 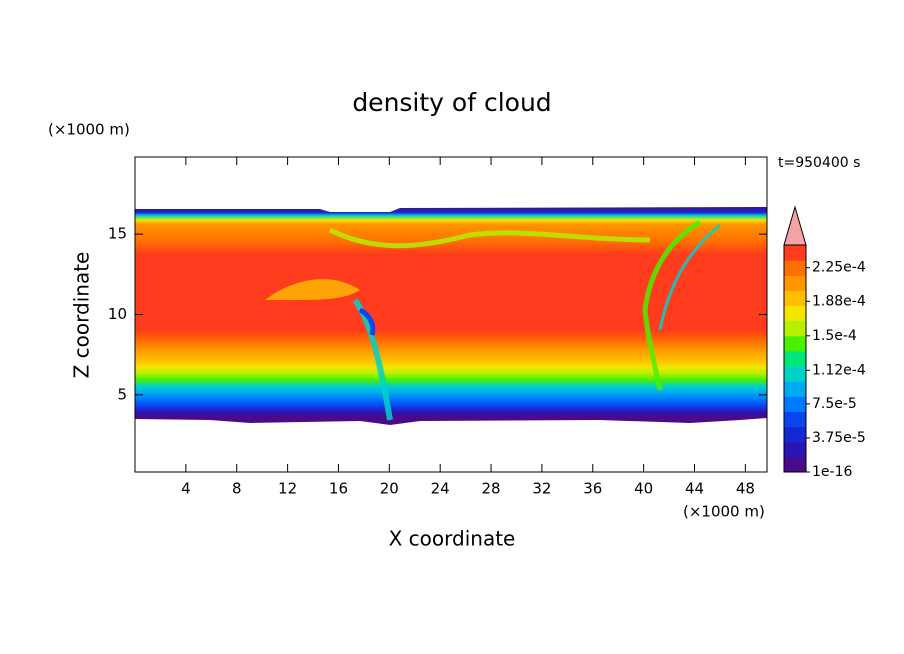 What do you see at coordinates (186, 489) in the screenshot?
I see `x-tick-label: 4` at bounding box center [186, 489].